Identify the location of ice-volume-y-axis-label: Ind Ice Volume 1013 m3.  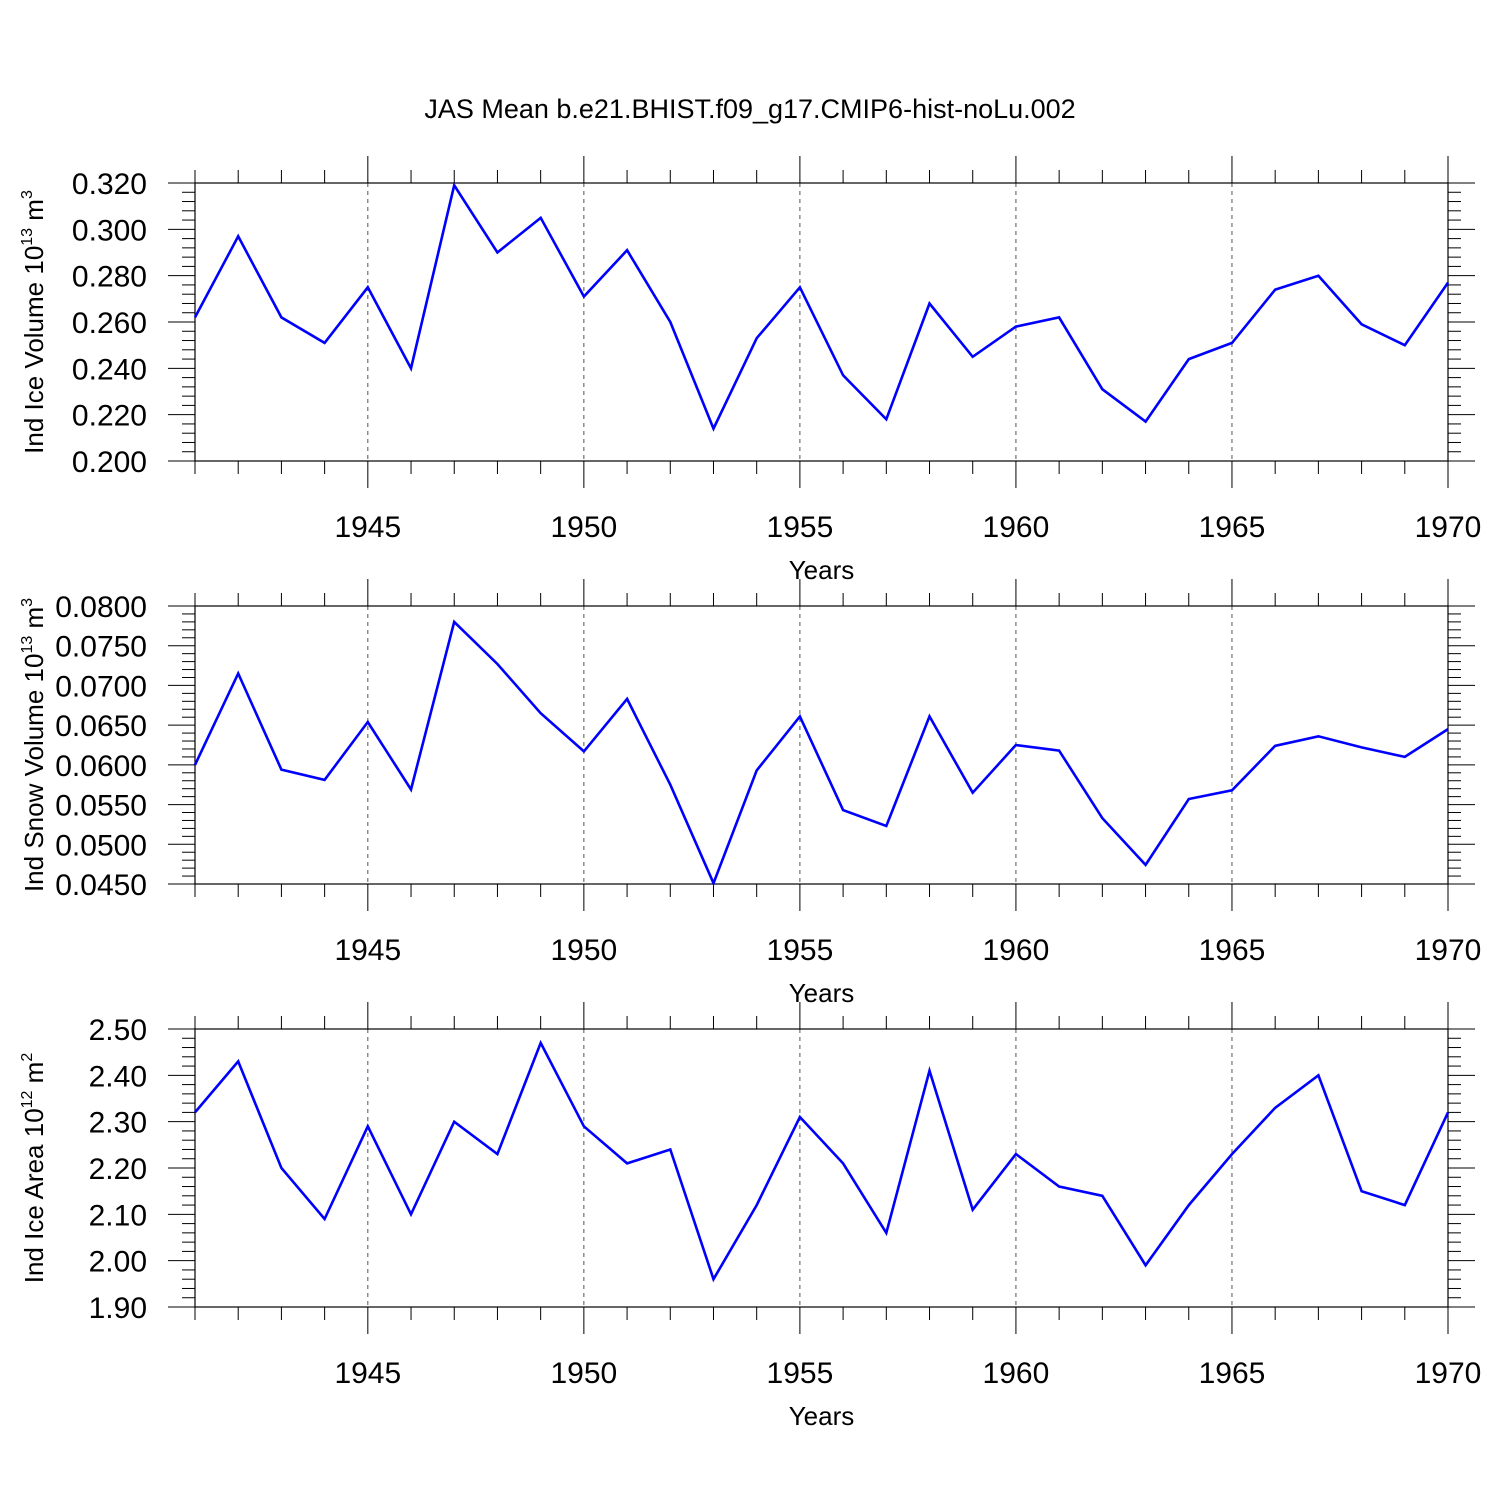
(34, 322).